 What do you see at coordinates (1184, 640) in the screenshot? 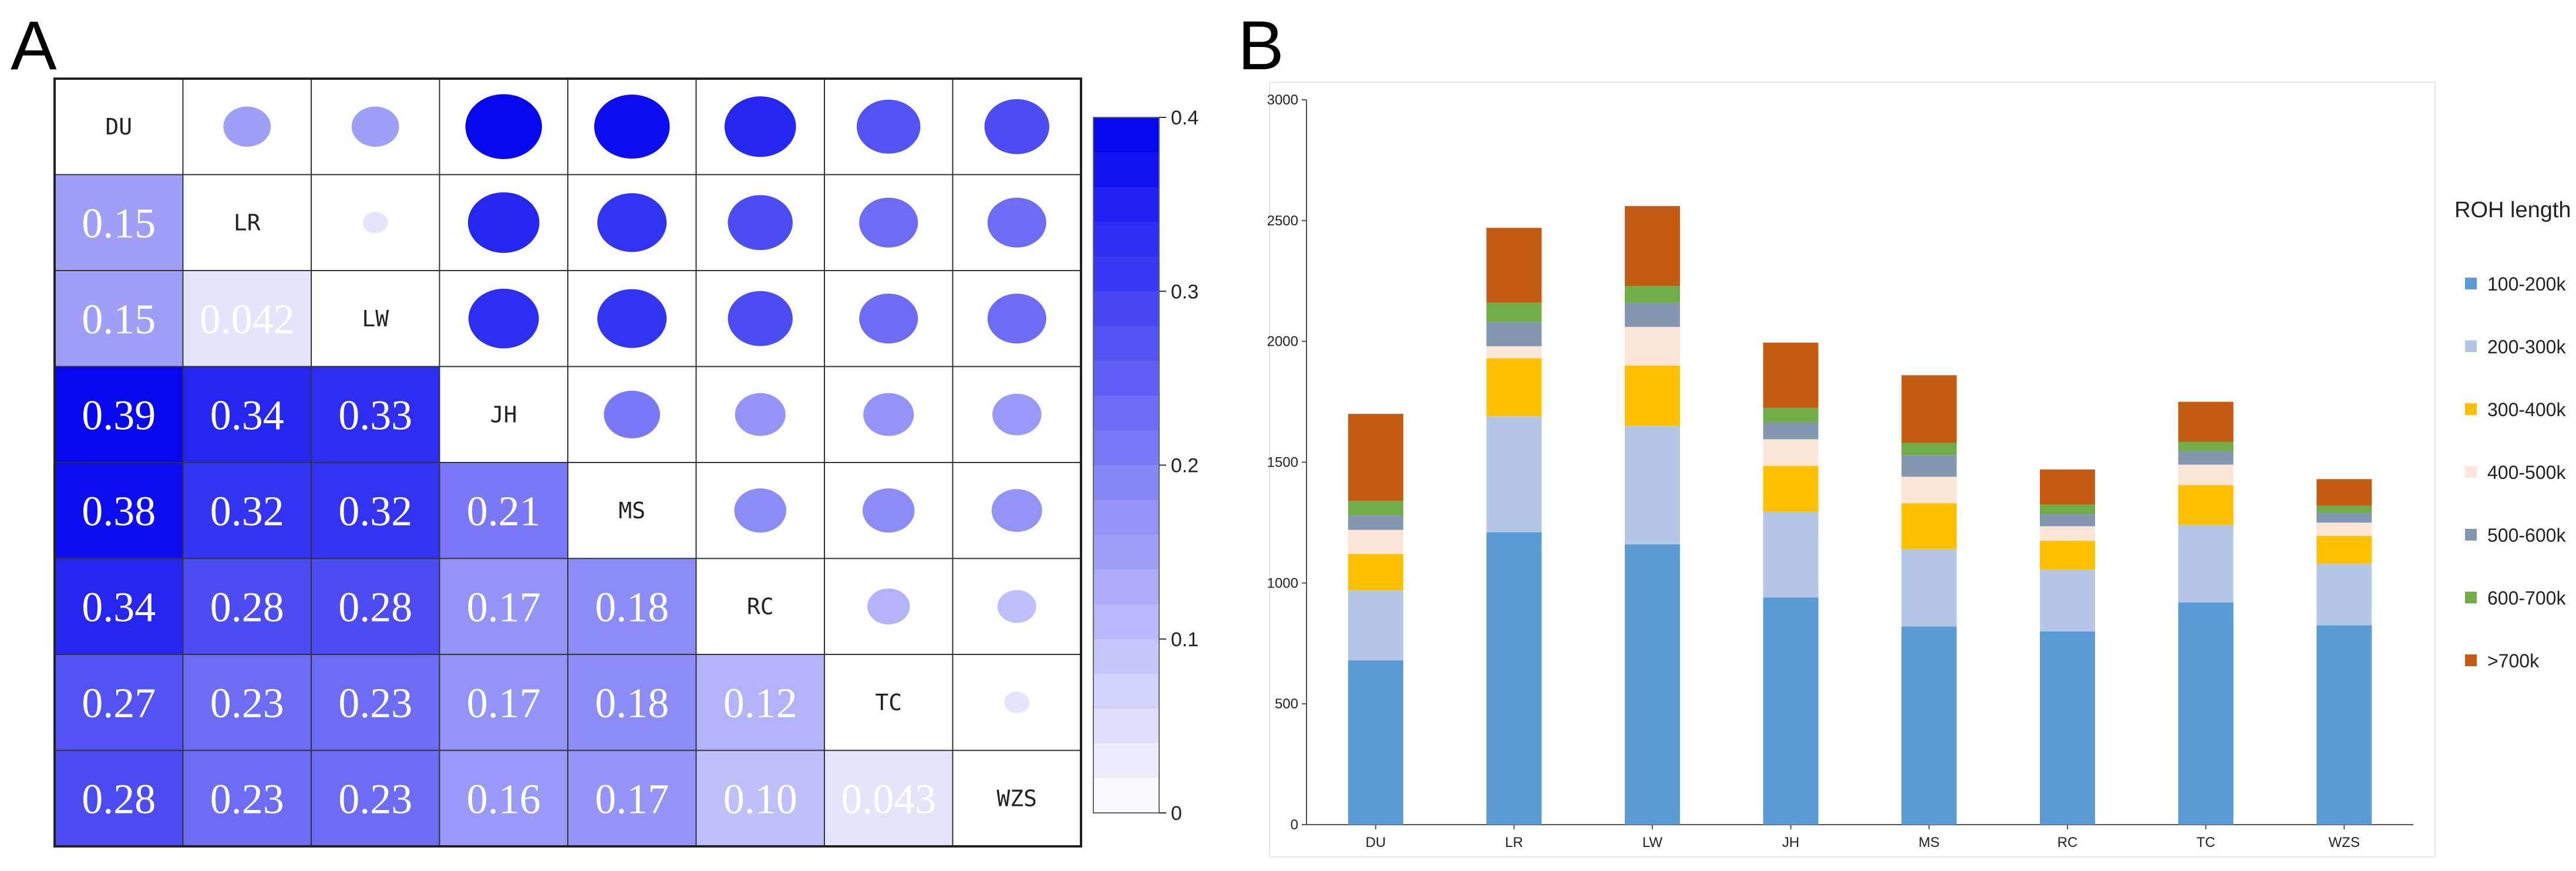
I see `colorbar-tick-label: 0.1` at bounding box center [1184, 640].